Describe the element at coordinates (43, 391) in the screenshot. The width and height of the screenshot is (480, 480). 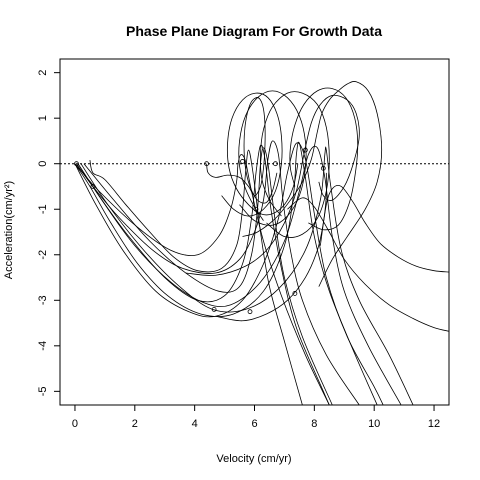
I see `y-tick-label: -5` at that location.